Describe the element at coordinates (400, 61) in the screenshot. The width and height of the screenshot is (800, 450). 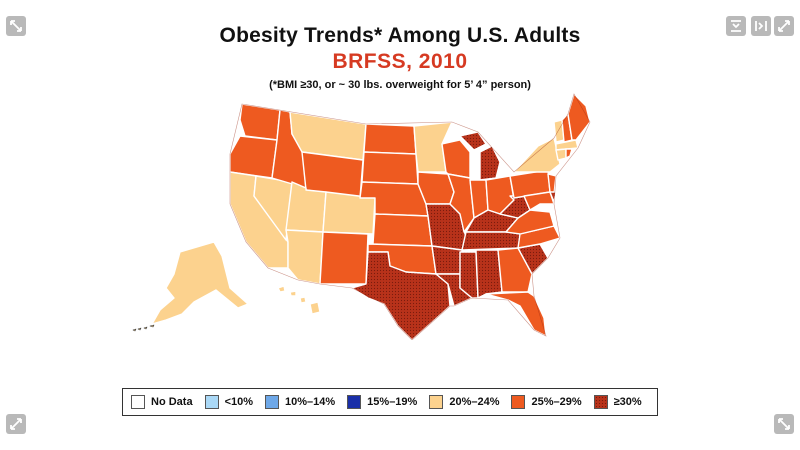
I see `page-subtitle: BRFSS, 2010` at that location.